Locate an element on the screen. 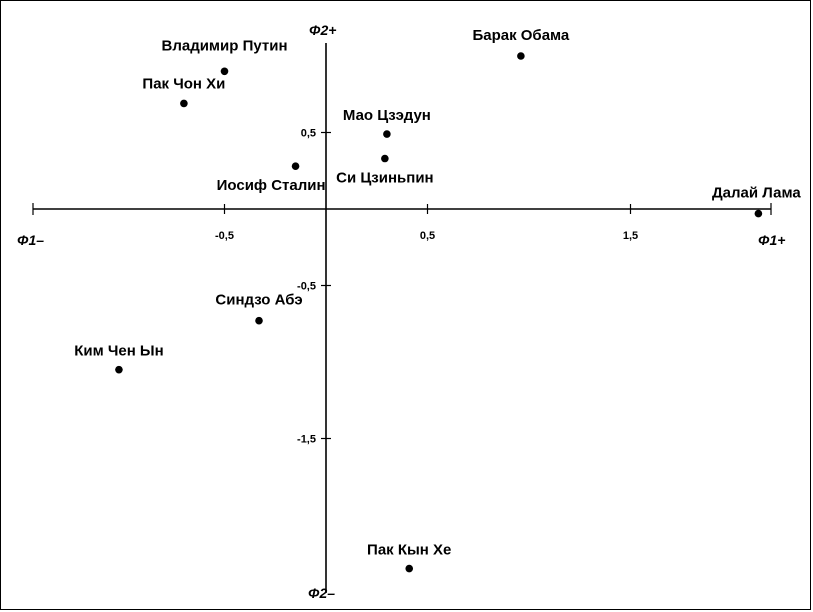 The width and height of the screenshot is (813, 612). point-label: Владимир Путин is located at coordinates (224, 45).